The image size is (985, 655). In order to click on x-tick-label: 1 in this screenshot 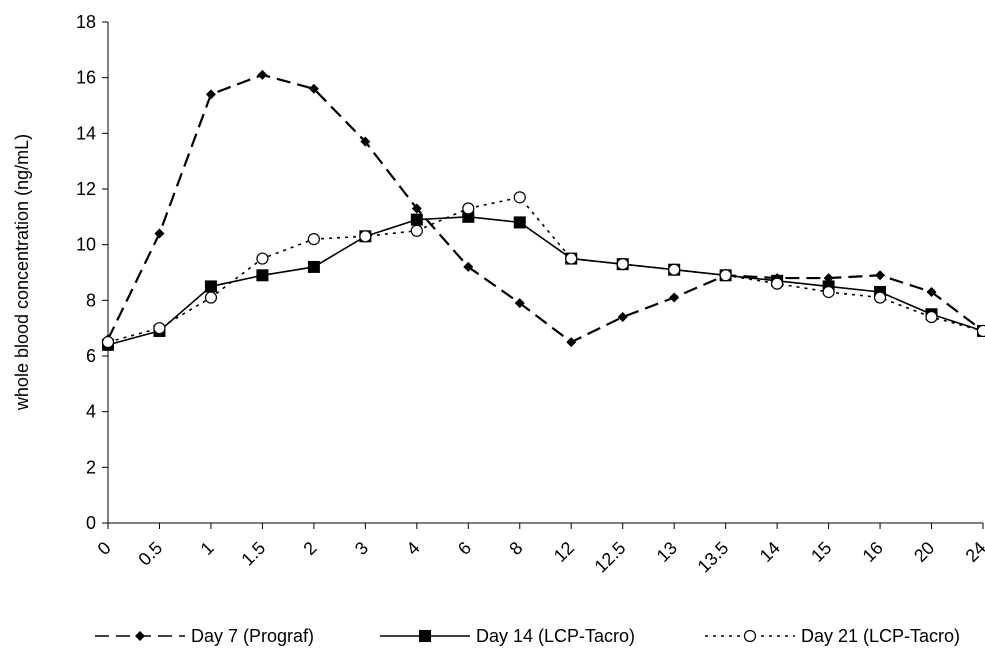, I will do `click(207, 548)`.